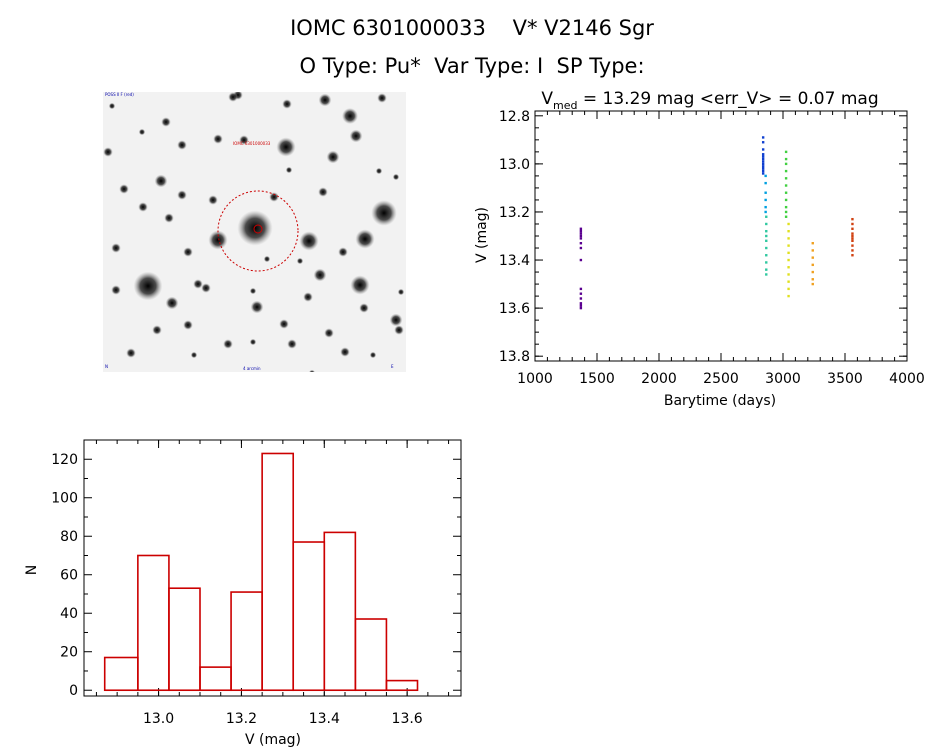 The width and height of the screenshot is (944, 747). What do you see at coordinates (407, 719) in the screenshot?
I see `hist-xtick-label-3: 13.6` at bounding box center [407, 719].